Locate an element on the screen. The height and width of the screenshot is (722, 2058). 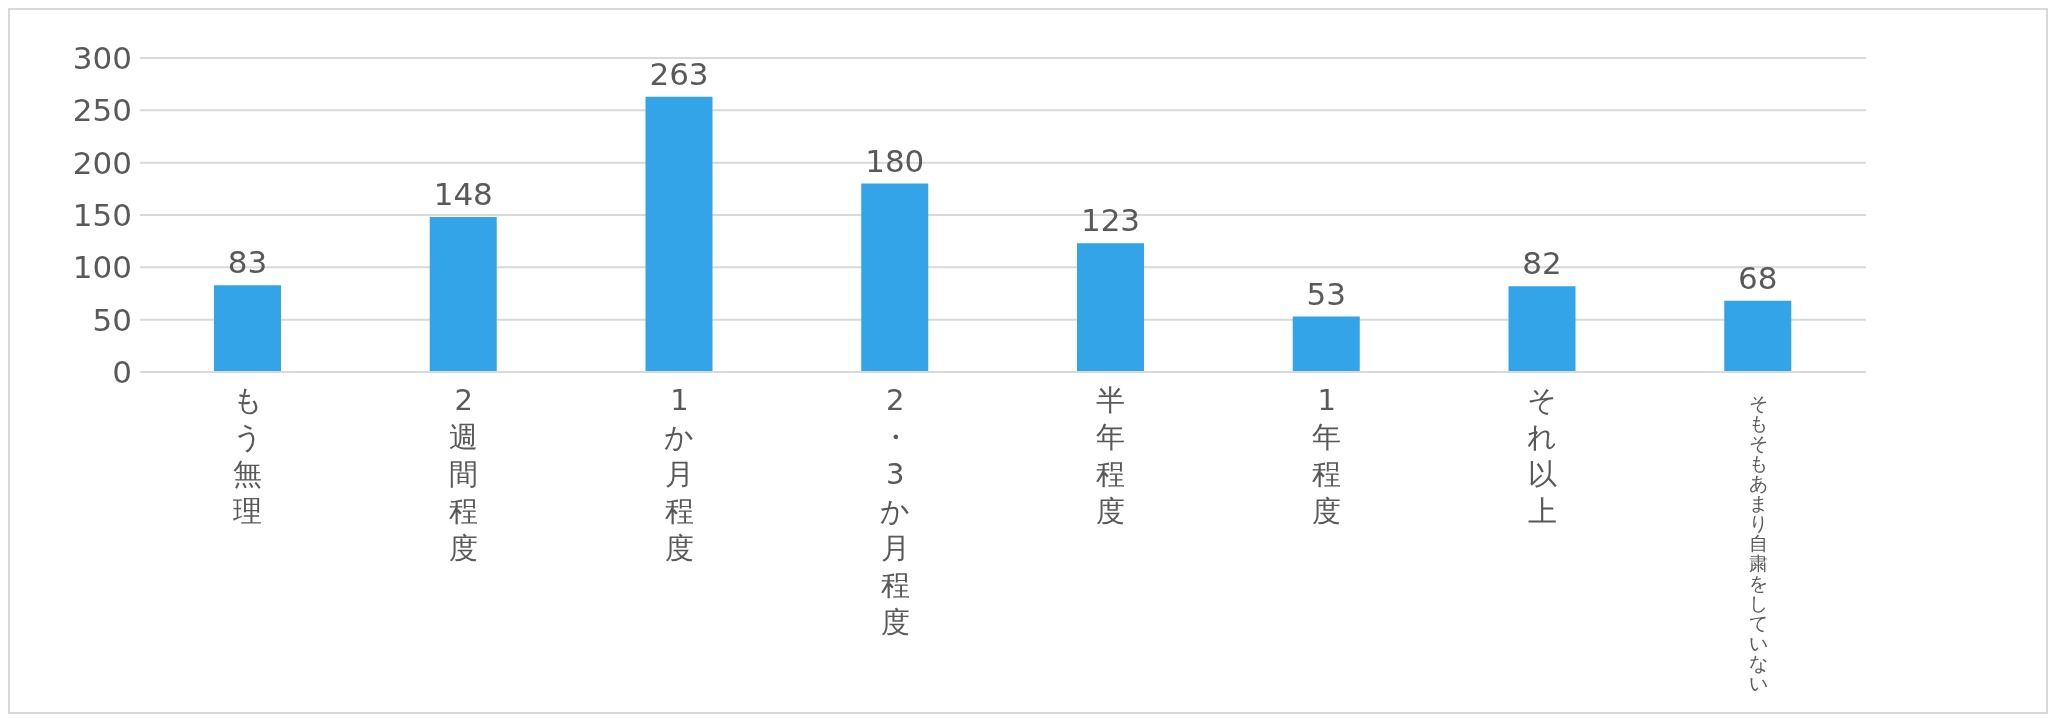
x-tick-label: 2週間程度 is located at coordinates (464, 474).